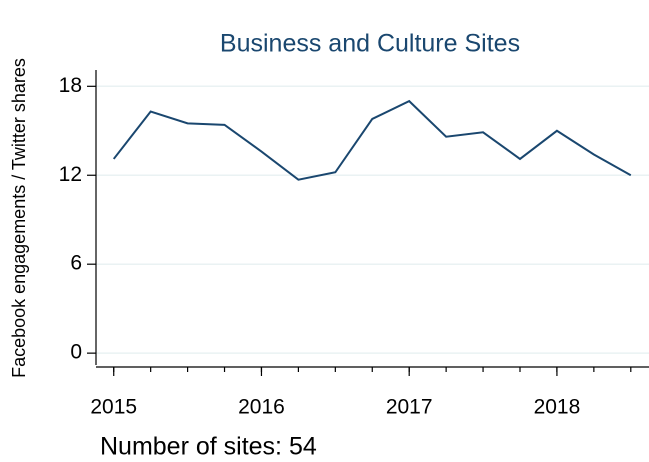 This screenshot has width=649, height=462. I want to click on y-tick-label: 12, so click(70, 174).